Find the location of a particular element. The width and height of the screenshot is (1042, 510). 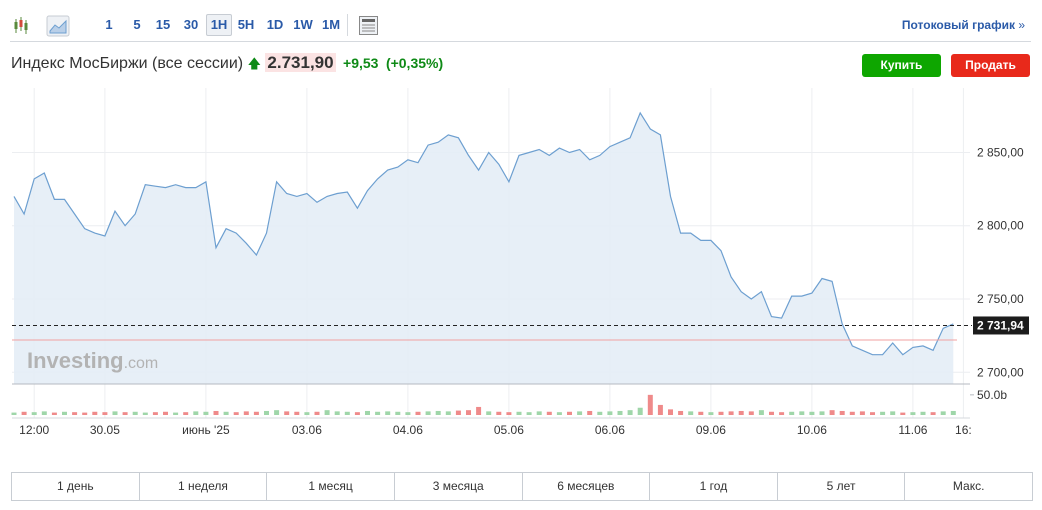

interval-button: 5 is located at coordinates (137, 24).